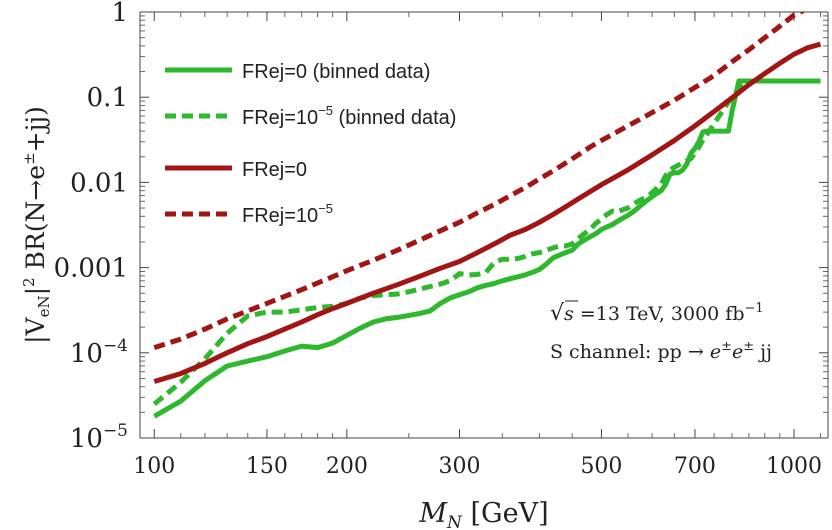 This screenshot has width=832, height=530. Describe the element at coordinates (460, 466) in the screenshot. I see `x-tick-label: 300` at that location.